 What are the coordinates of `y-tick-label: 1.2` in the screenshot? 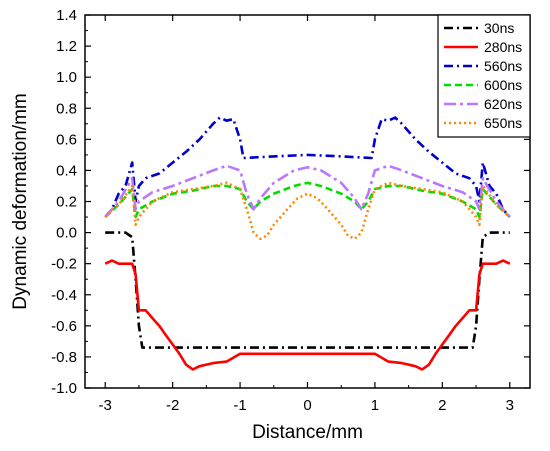 It's located at (66, 46).